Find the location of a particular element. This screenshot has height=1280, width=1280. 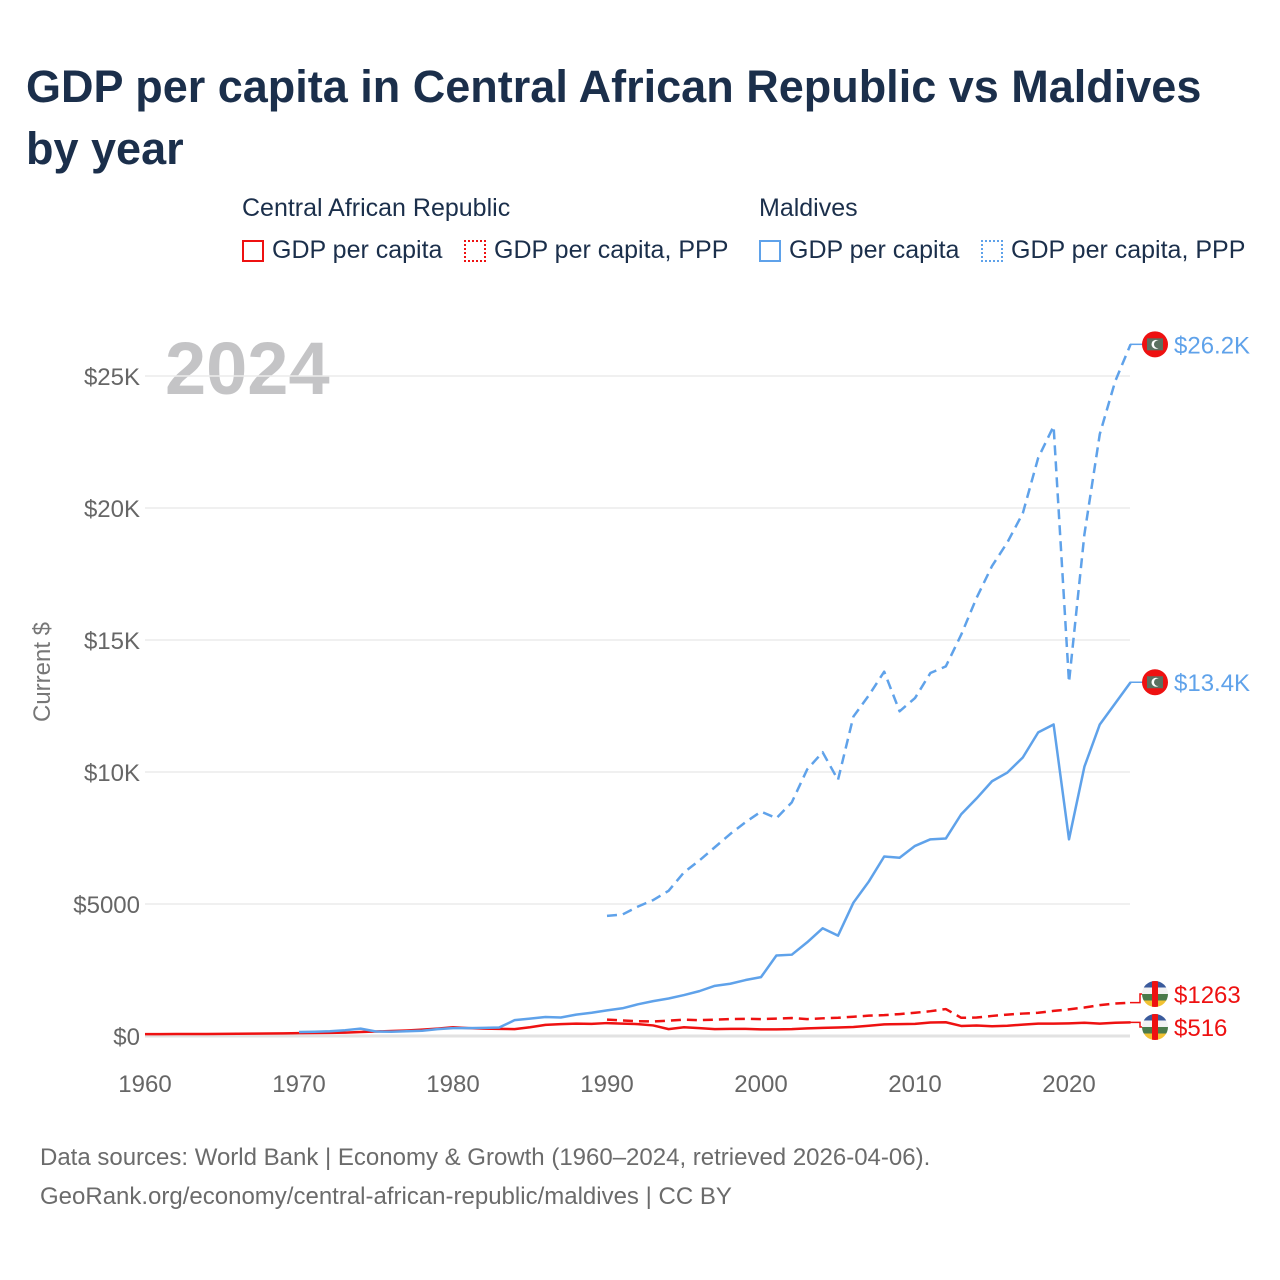

x-tick-label: 1980 is located at coordinates (452, 1084).